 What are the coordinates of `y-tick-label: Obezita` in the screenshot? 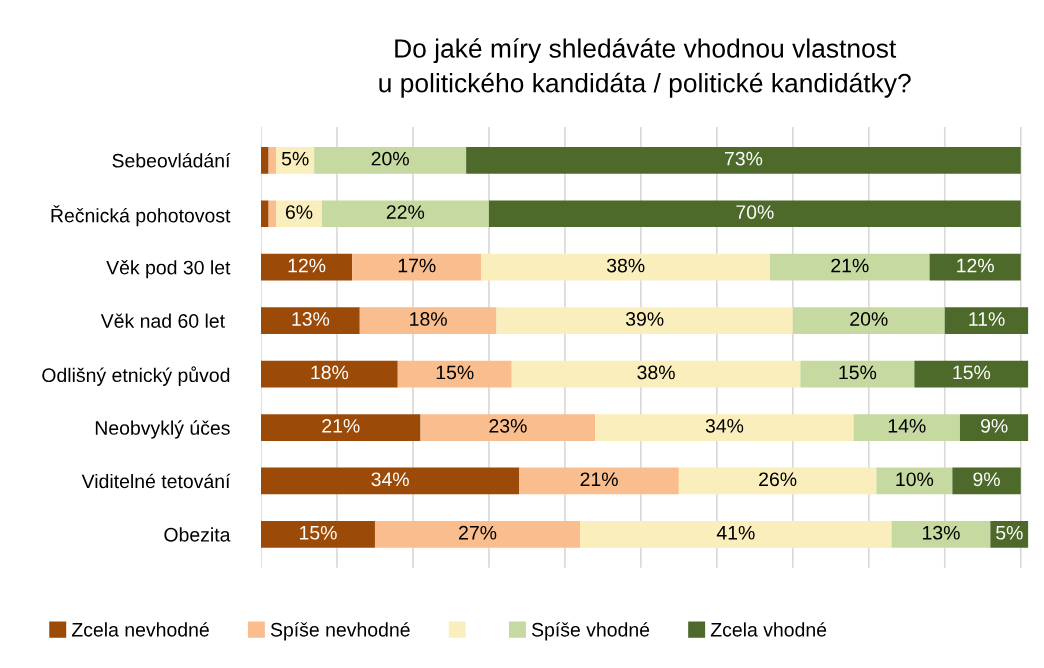 It's located at (197, 534).